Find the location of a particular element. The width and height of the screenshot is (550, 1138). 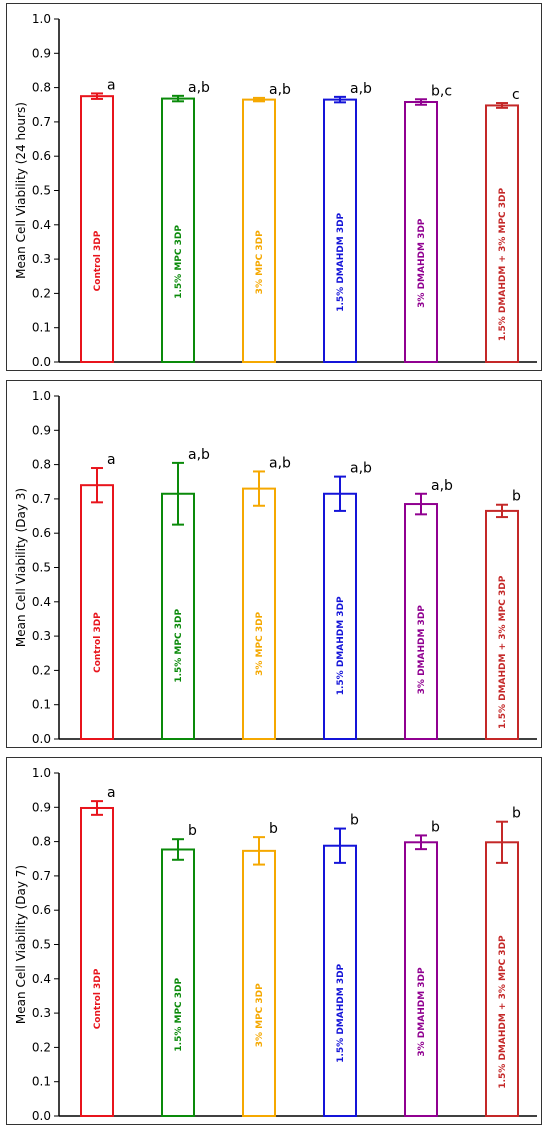

y-axis-label: Mean Cell Viability (24 hours) is located at coordinates (21, 190).